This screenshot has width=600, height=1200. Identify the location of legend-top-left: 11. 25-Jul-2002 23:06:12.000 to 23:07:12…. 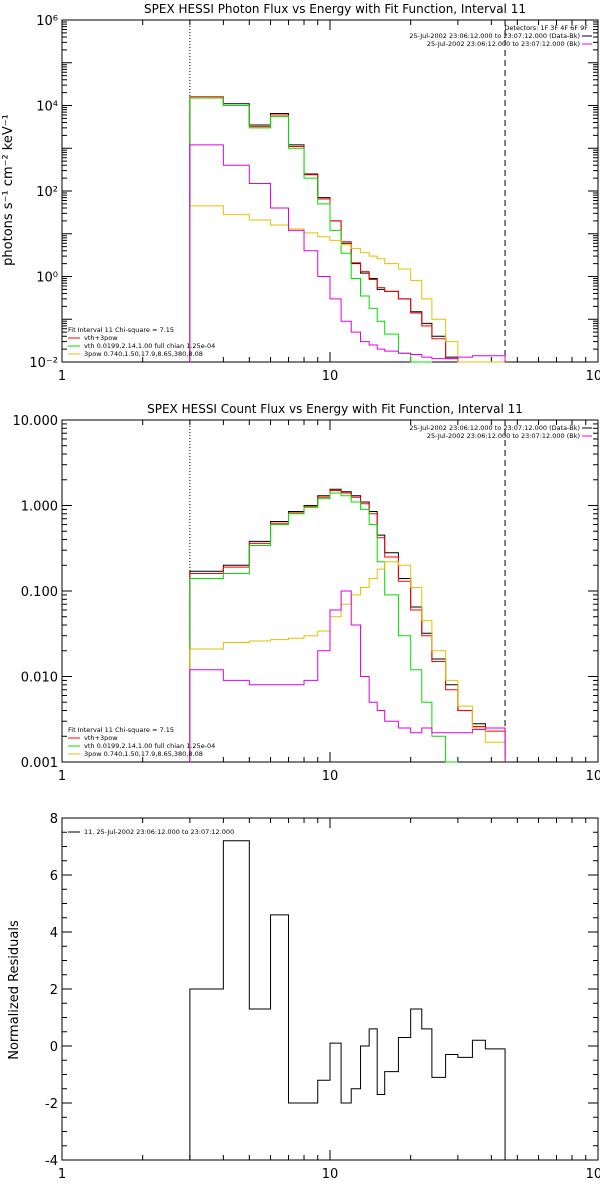
(151, 832).